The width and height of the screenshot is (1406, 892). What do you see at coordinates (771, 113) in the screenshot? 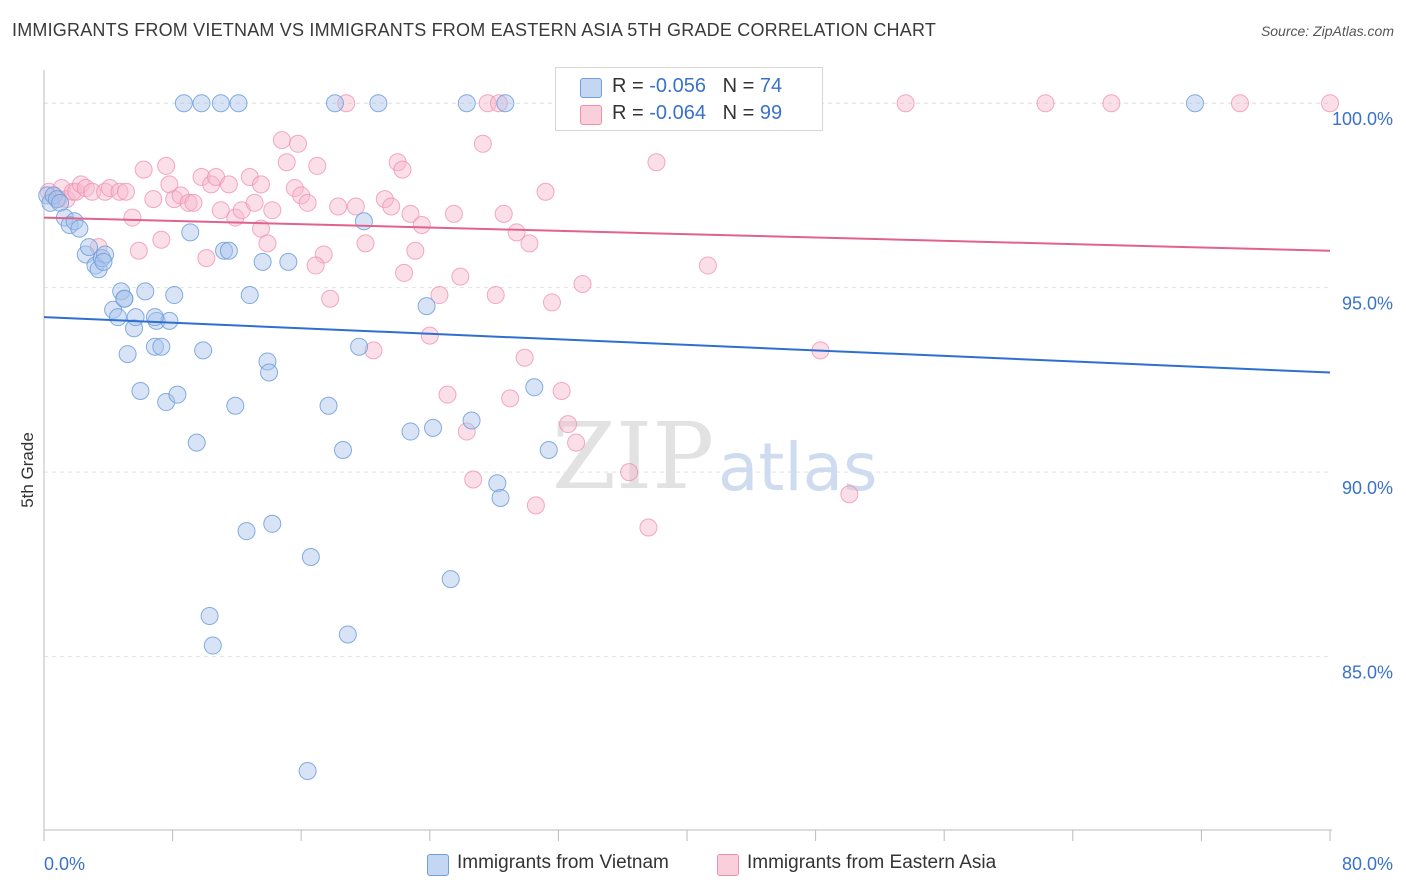
I see `legend-n-value-eastern-asia: 99` at bounding box center [771, 113].